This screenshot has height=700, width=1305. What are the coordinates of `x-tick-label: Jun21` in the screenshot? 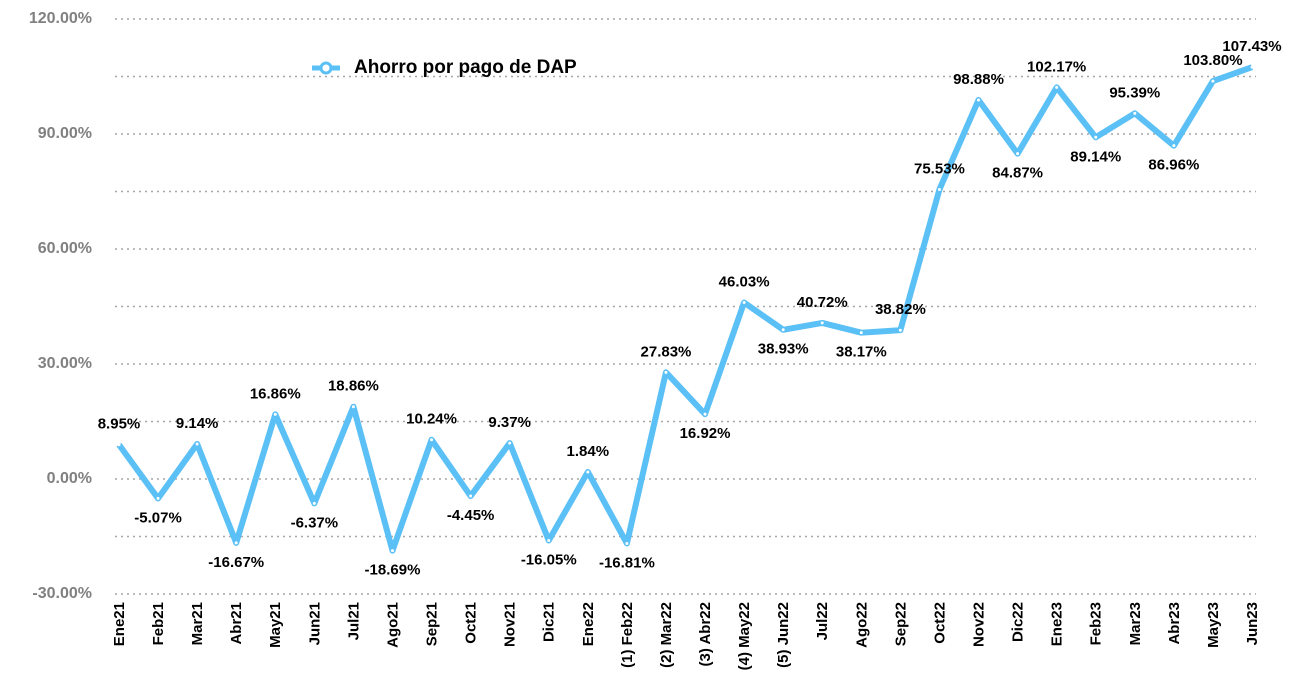 It's located at (314, 623).